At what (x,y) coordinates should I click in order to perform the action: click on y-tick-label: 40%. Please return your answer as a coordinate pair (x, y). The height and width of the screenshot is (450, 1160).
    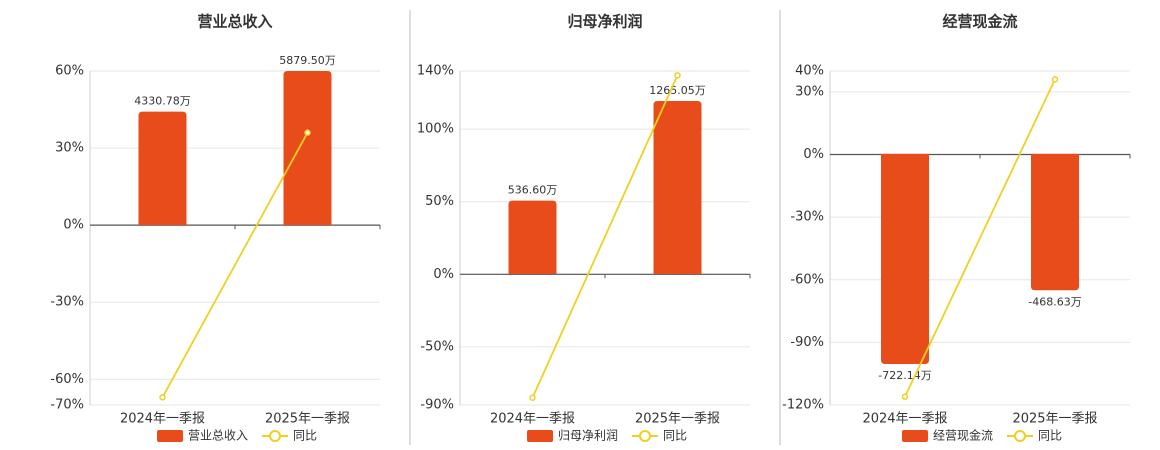
    Looking at the image, I should click on (809, 71).